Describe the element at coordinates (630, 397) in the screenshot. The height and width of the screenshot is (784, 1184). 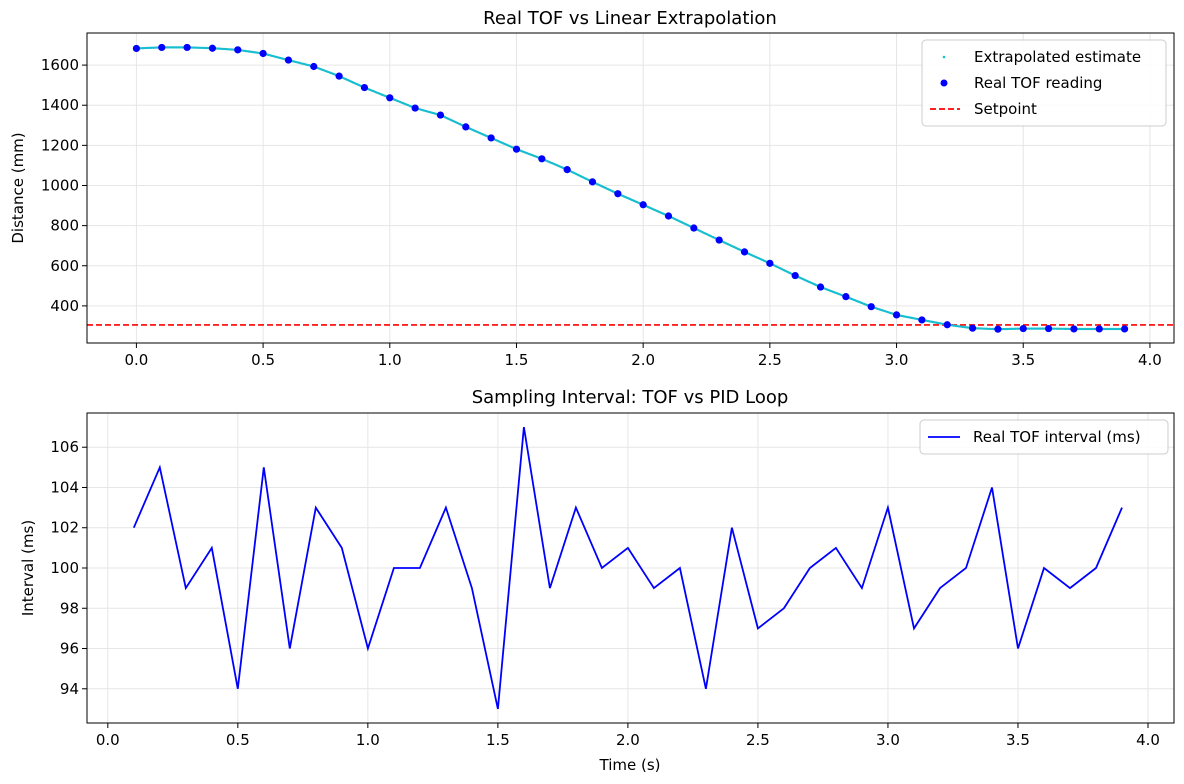
I see `interval-chart-title: Sampling Interval: TOF vs PID Loop` at that location.